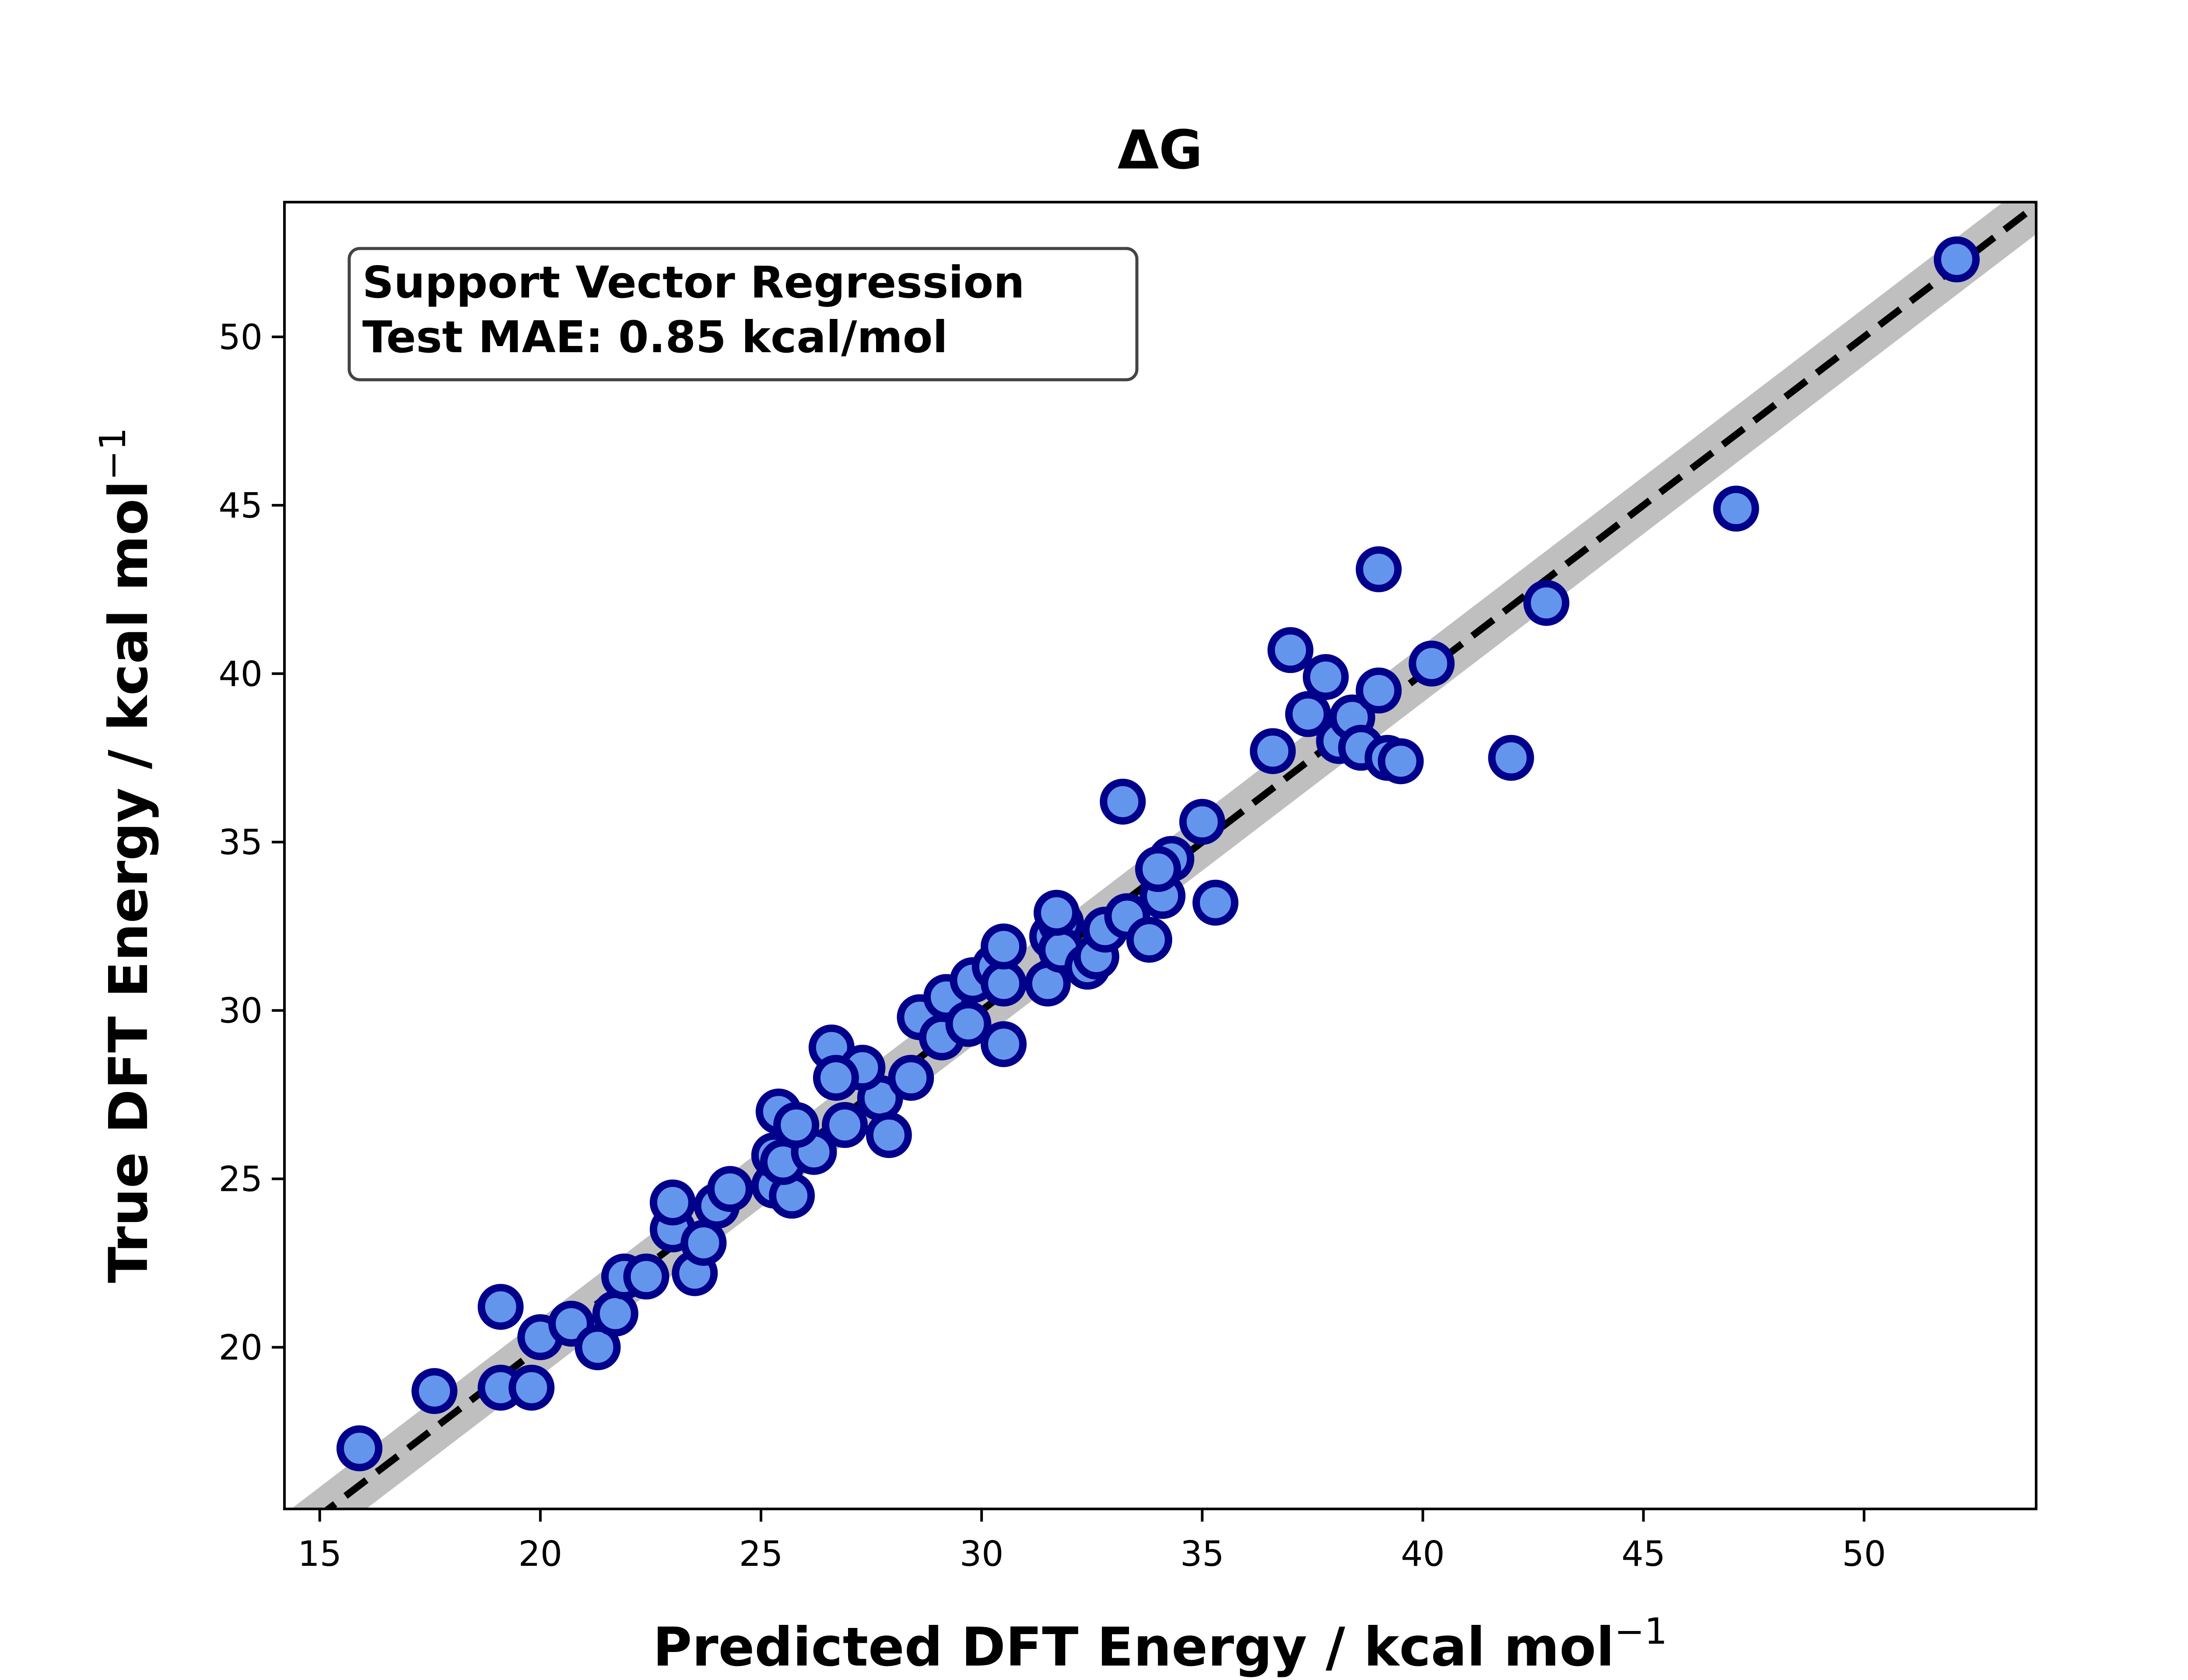 The width and height of the screenshot is (2188, 1680). What do you see at coordinates (541, 1554) in the screenshot?
I see `x-tick-label: 20` at bounding box center [541, 1554].